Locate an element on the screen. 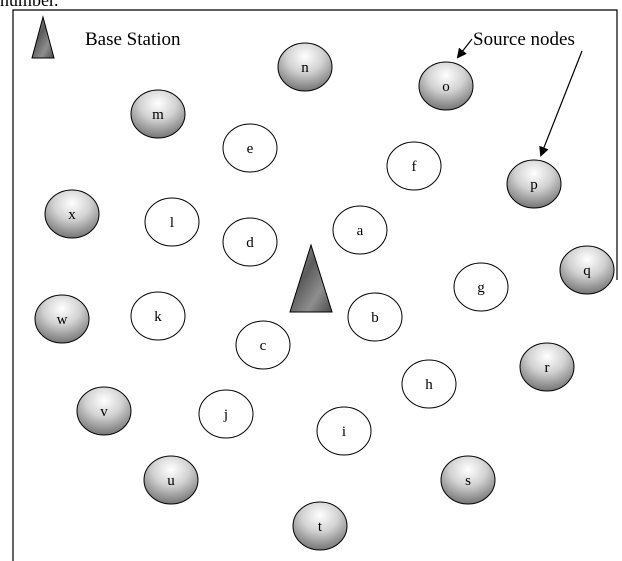 Image resolution: width=622 pixels, height=561 pixels. node-label: o is located at coordinates (446, 87).